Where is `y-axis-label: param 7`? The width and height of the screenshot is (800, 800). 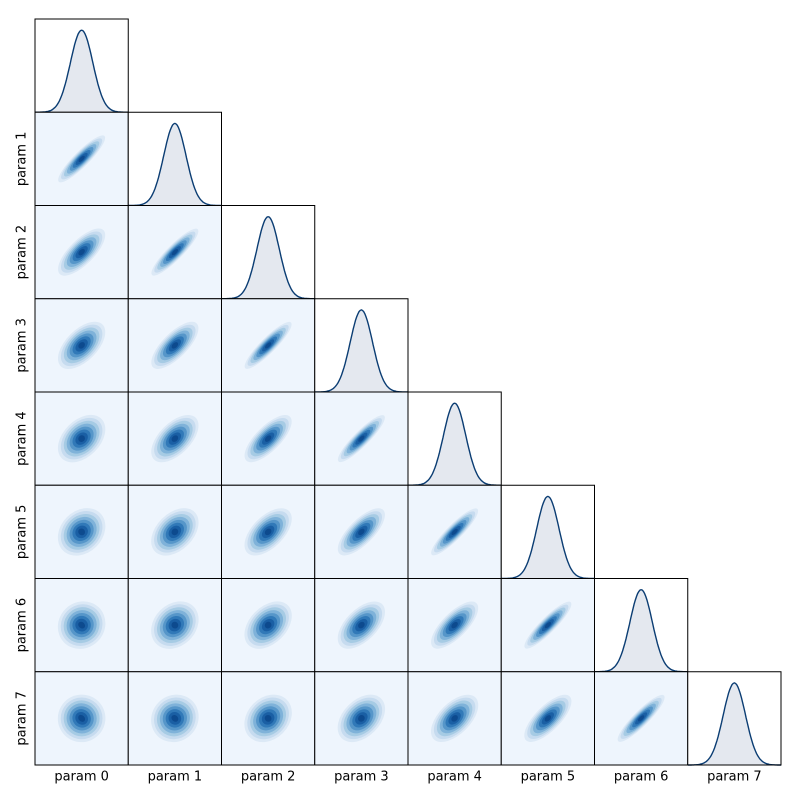 y-axis-label: param 7 is located at coordinates (22, 718).